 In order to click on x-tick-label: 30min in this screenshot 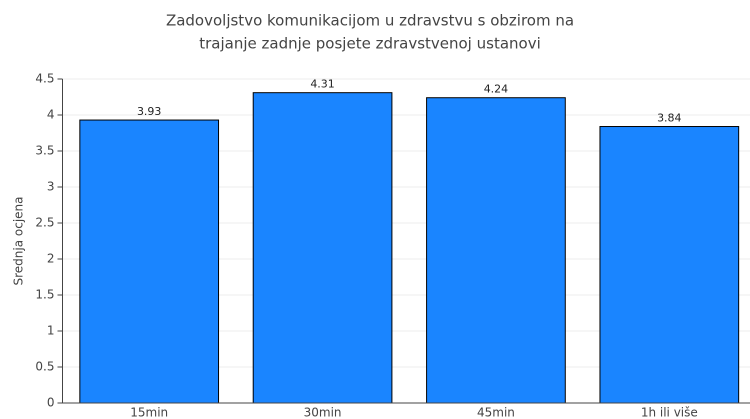, I will do `click(323, 412)`.